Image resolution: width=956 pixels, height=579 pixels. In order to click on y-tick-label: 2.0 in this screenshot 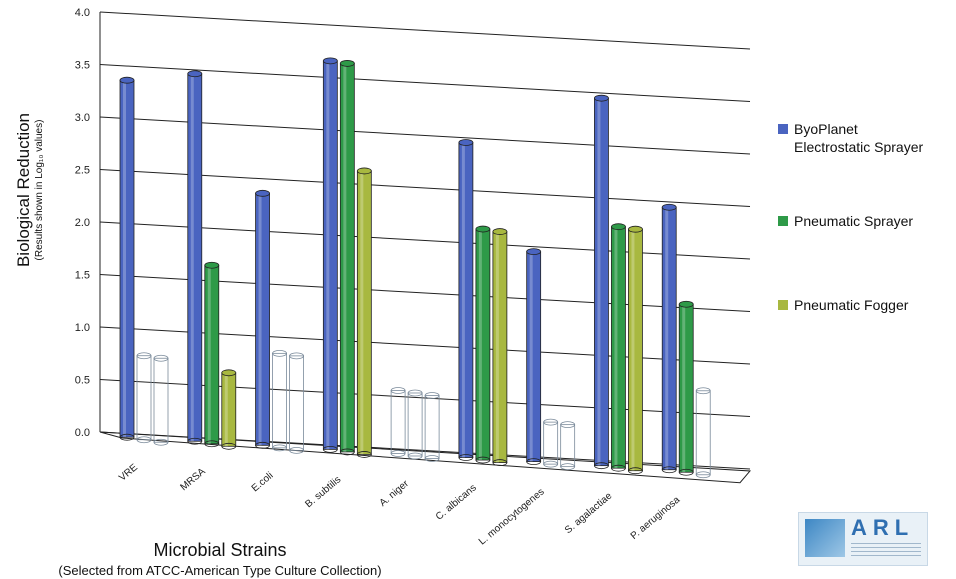, I will do `click(82, 223)`.